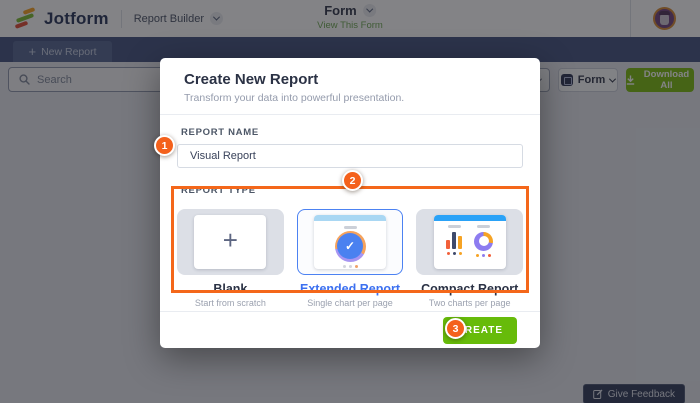 Image resolution: width=700 pixels, height=403 pixels. Describe the element at coordinates (350, 227) in the screenshot. I see `mini-title-line` at that location.